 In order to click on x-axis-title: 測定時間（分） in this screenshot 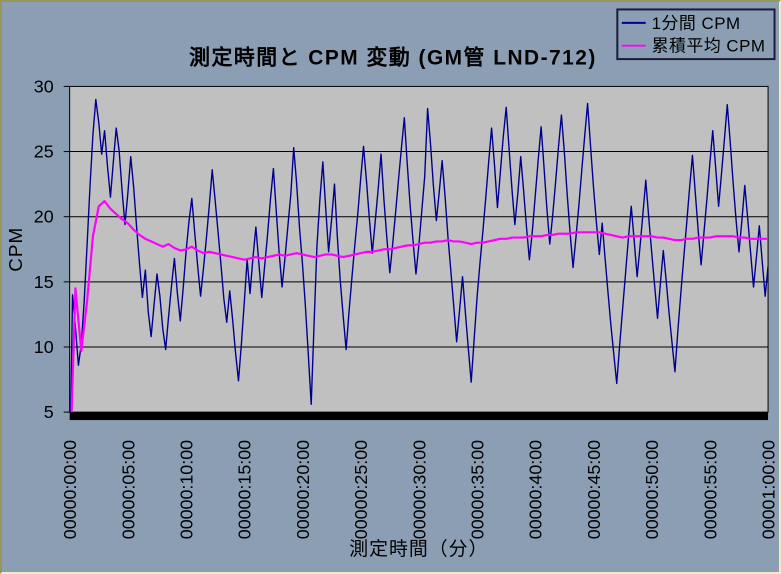, I will do `click(418, 549)`.